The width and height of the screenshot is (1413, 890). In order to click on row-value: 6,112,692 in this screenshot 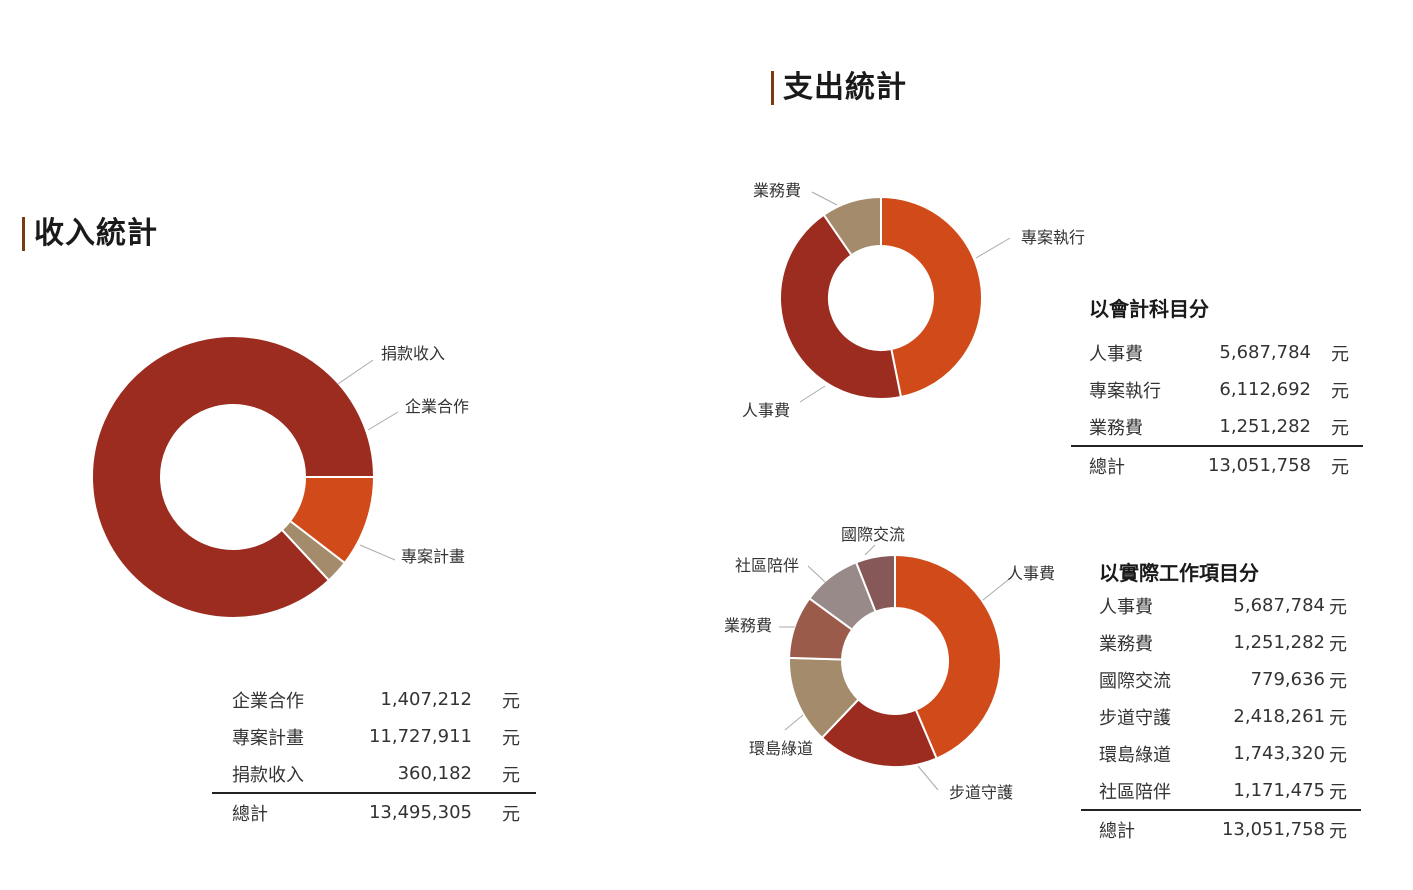, I will do `click(1265, 389)`.